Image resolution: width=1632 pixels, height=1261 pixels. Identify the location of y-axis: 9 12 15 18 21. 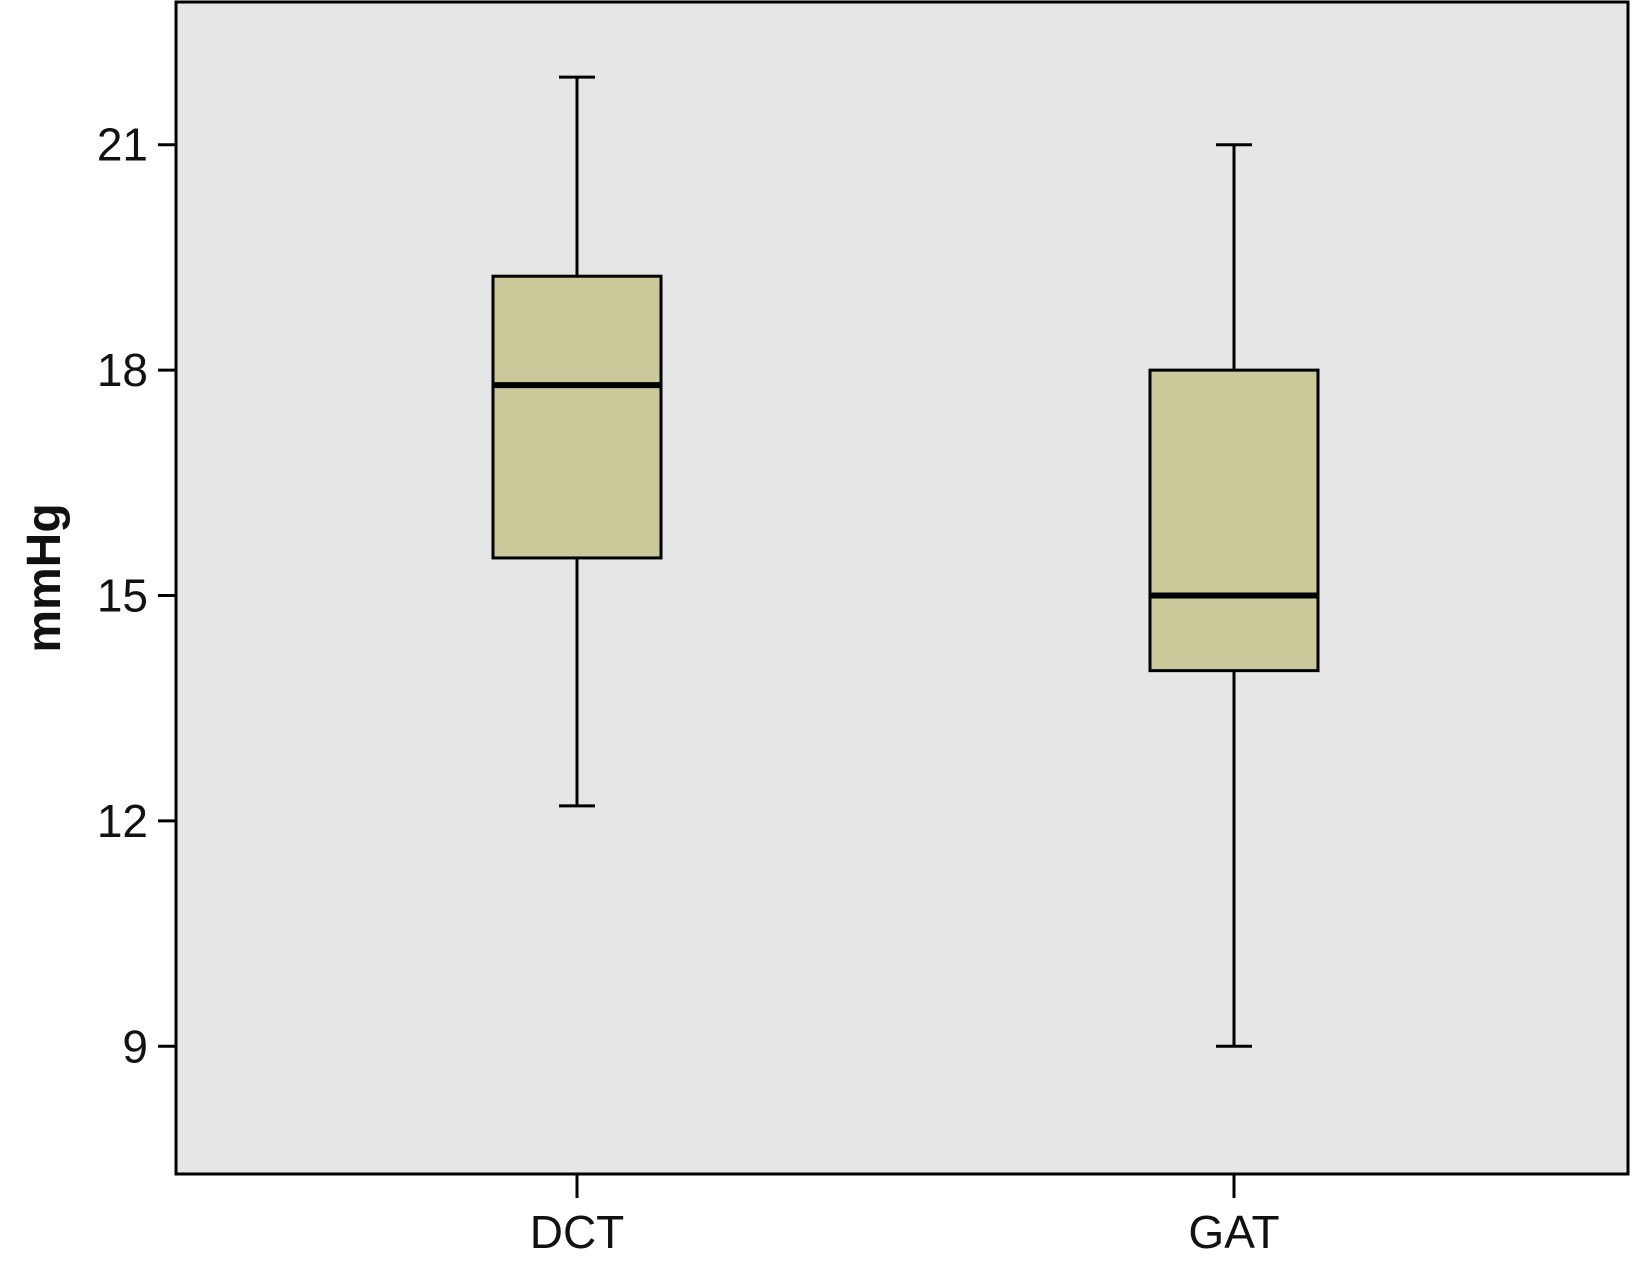
(136, 595).